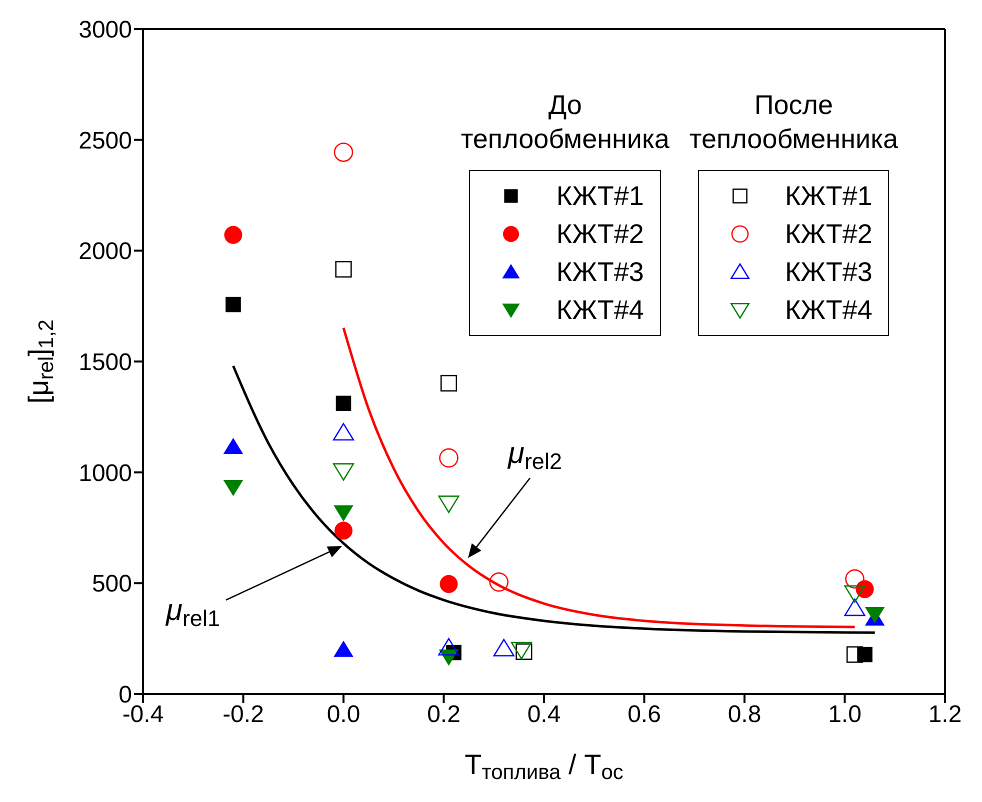  Describe the element at coordinates (845, 714) in the screenshot. I see `x-tick-label: 1.0` at that location.